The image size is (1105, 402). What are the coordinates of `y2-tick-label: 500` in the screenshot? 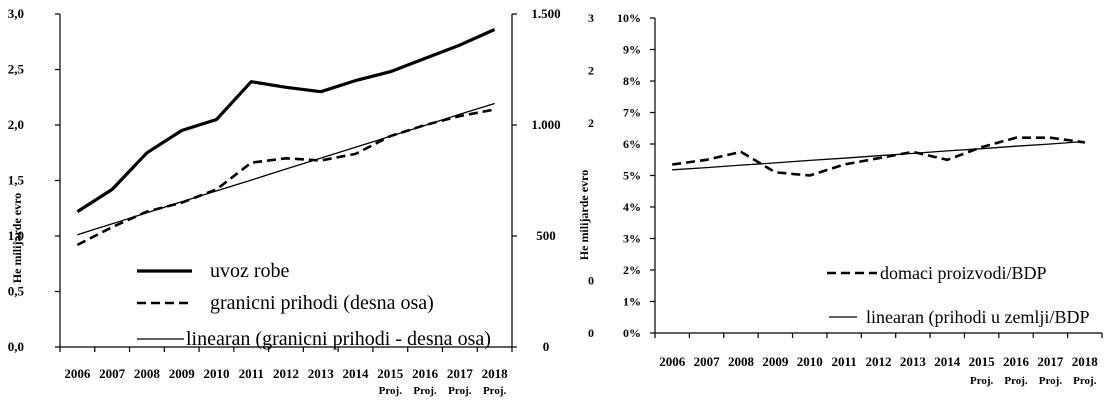 It's located at (546, 235).